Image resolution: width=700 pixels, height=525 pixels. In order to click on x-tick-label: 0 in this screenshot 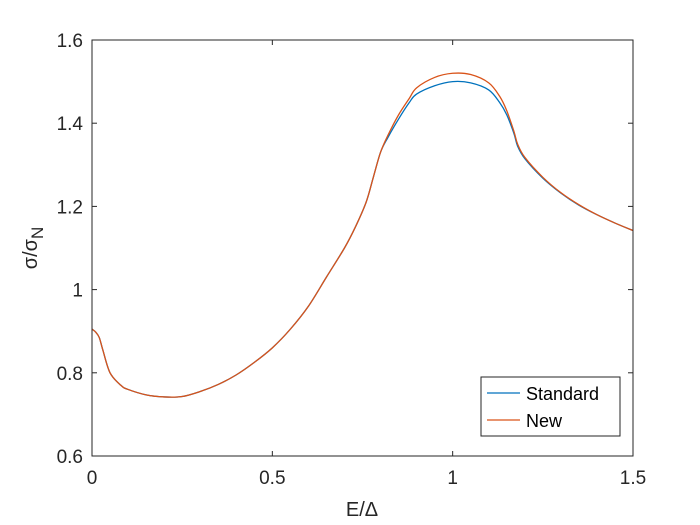, I will do `click(92, 478)`.